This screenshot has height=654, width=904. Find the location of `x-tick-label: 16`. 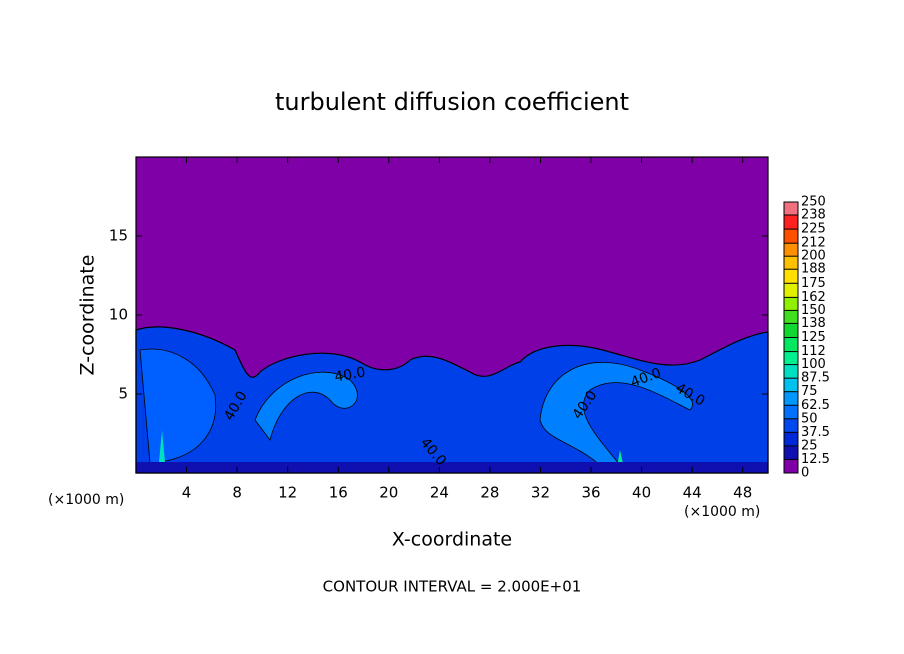

x-tick-label: 16 is located at coordinates (338, 493).